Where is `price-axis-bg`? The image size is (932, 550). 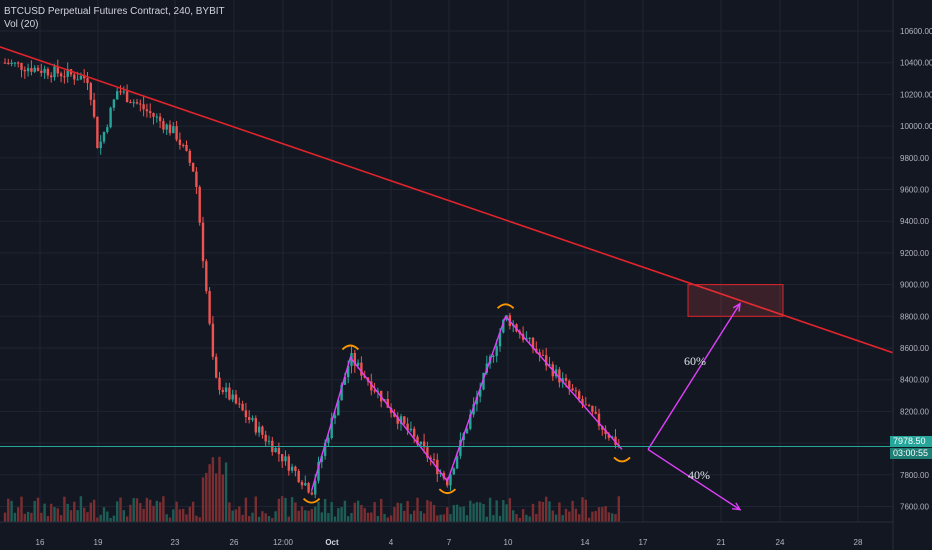 price-axis-bg is located at coordinates (912, 275).